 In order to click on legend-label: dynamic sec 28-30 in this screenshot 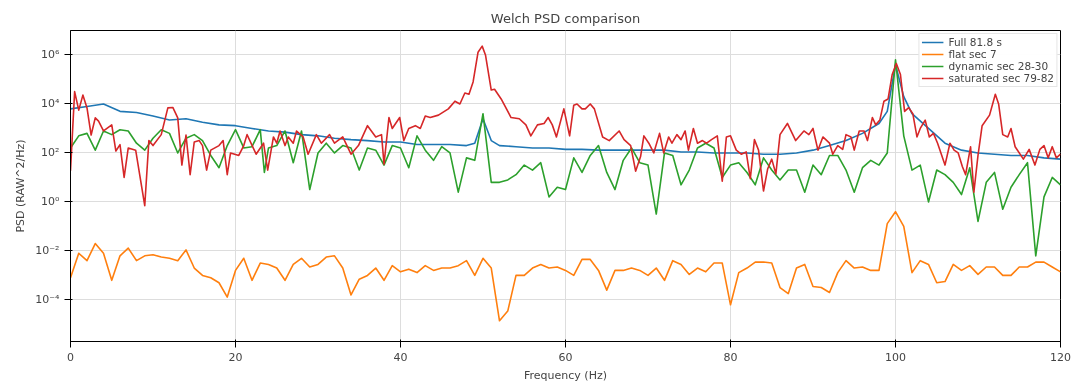, I will do `click(998, 66)`.